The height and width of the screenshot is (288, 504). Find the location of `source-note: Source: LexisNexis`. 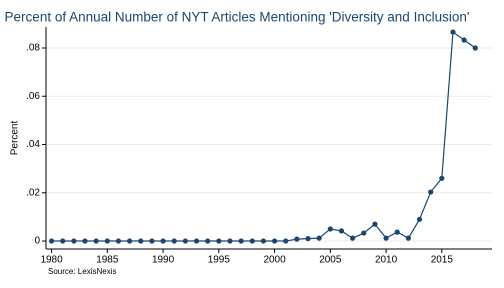

source-note: Source: LexisNexis is located at coordinates (82, 271).